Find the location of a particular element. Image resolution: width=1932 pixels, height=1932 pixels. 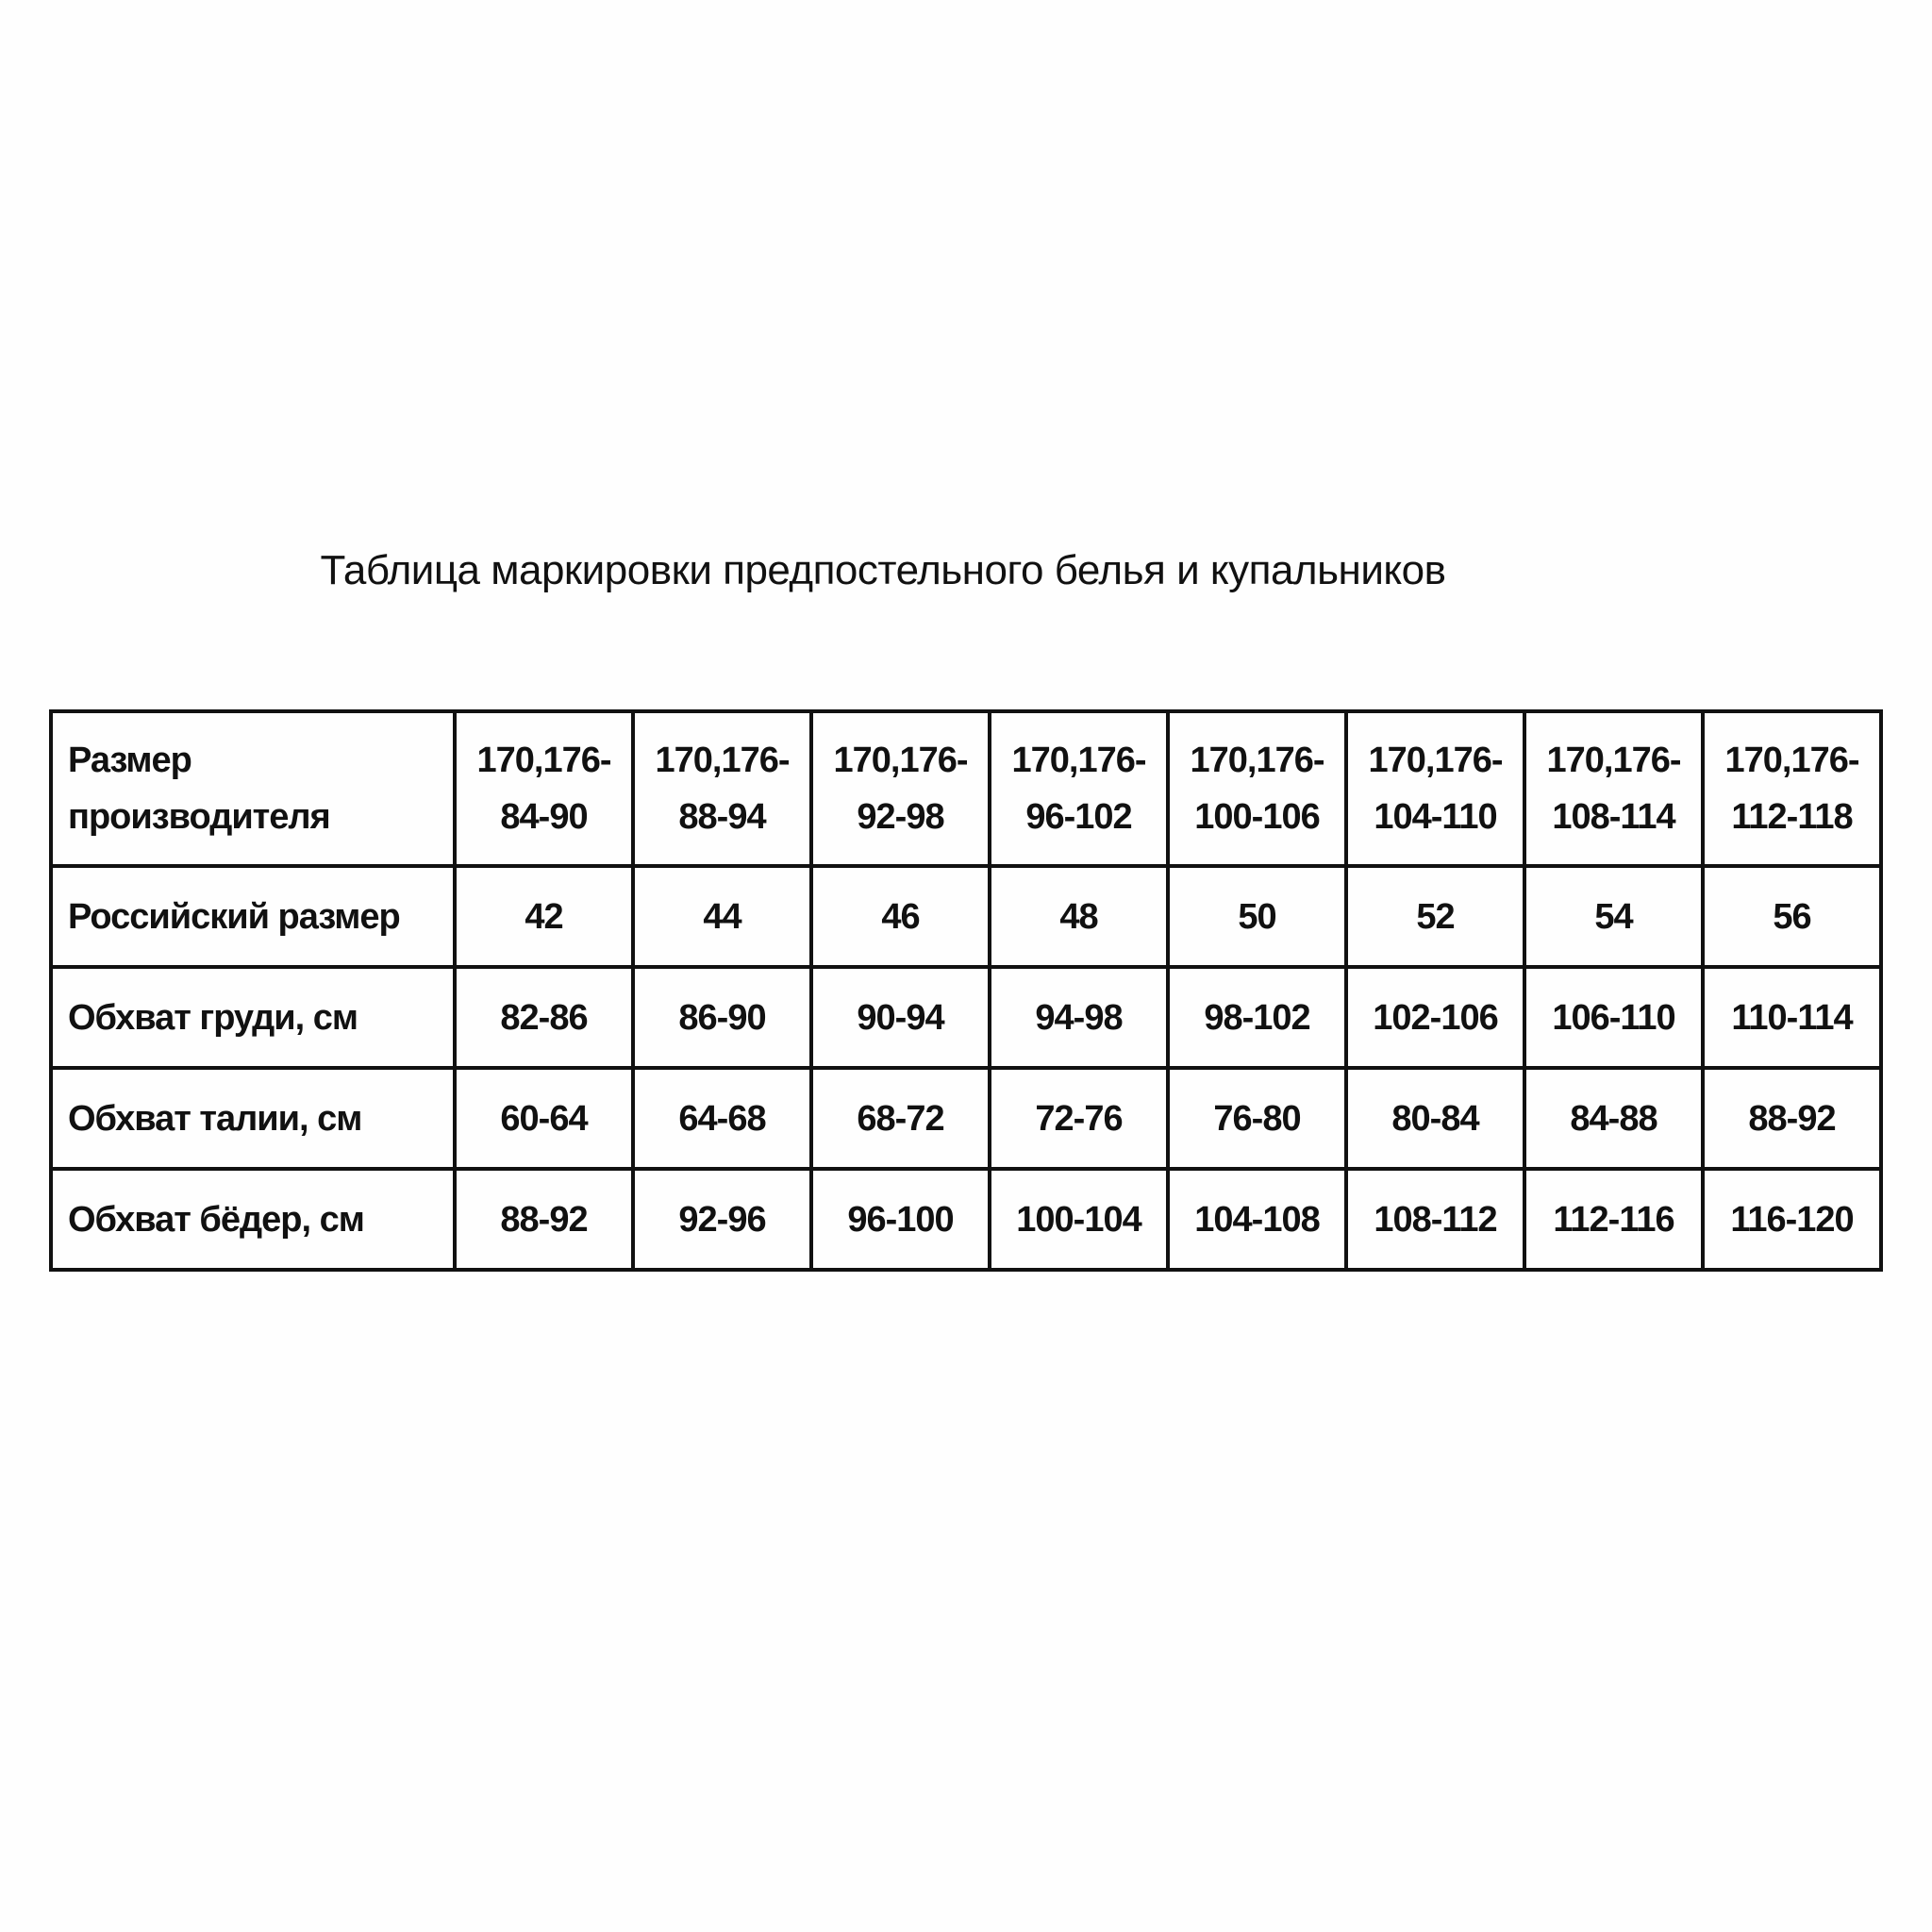

table-cell: 48 is located at coordinates (1079, 916).